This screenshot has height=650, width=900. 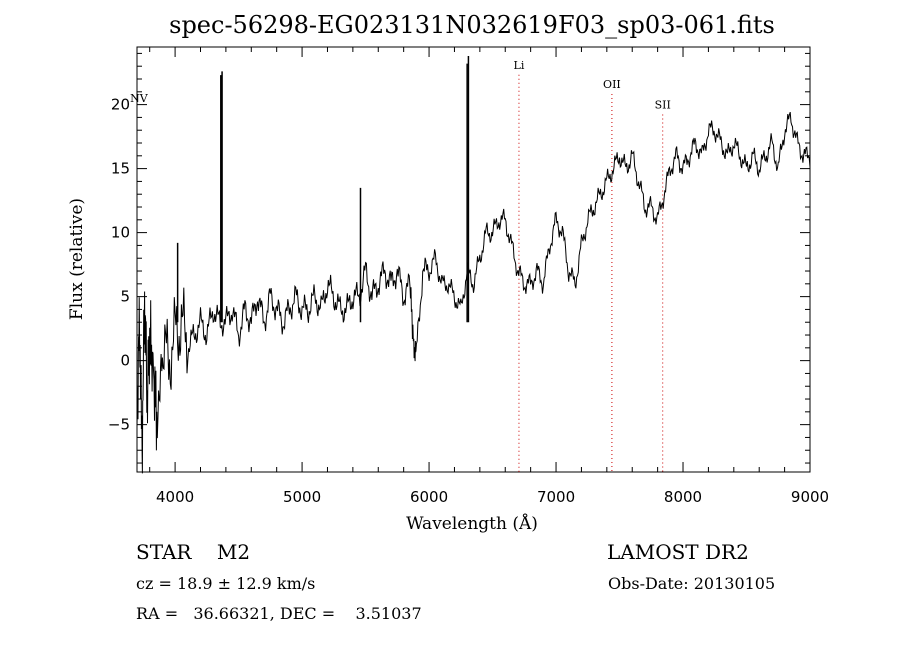 What do you see at coordinates (678, 552) in the screenshot?
I see `survey-name: LAMOST DR2` at bounding box center [678, 552].